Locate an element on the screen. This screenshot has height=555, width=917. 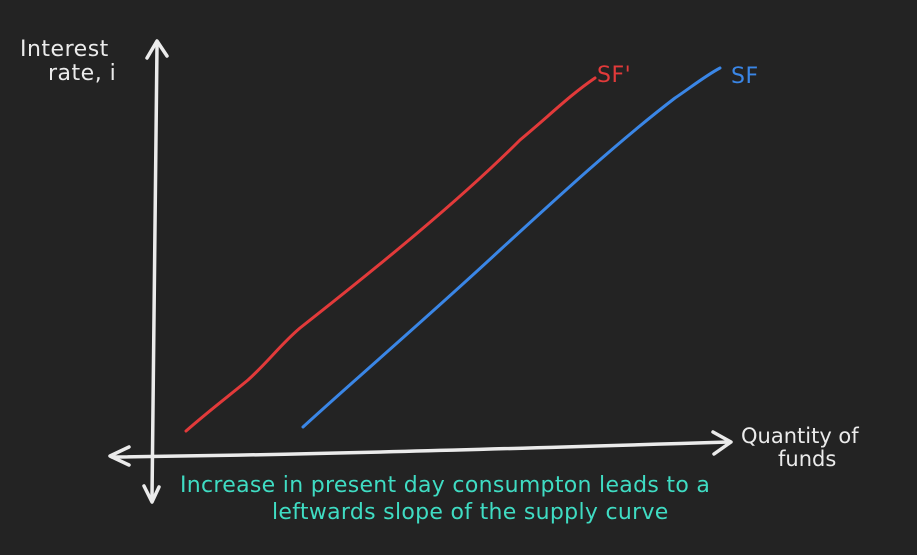
x-axis-line is located at coordinates (420, 449).